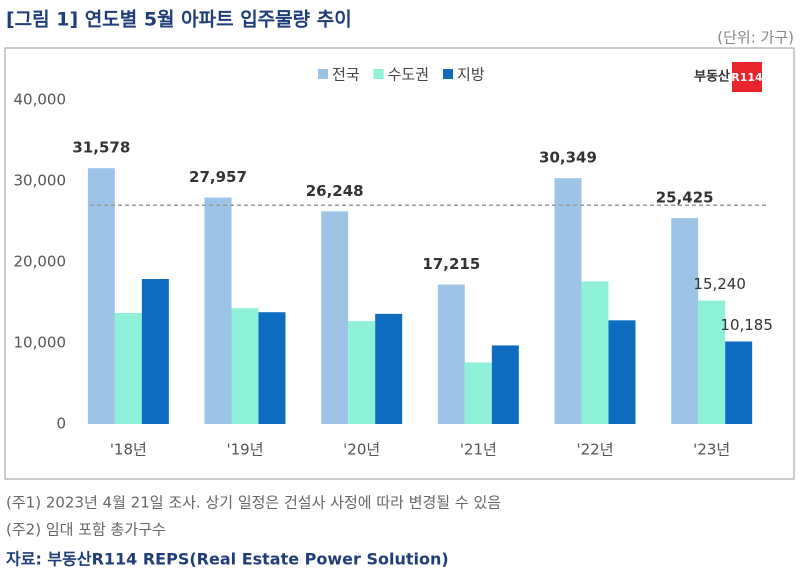  Describe the element at coordinates (712, 77) in the screenshot. I see `logo-text: 부동산` at that location.